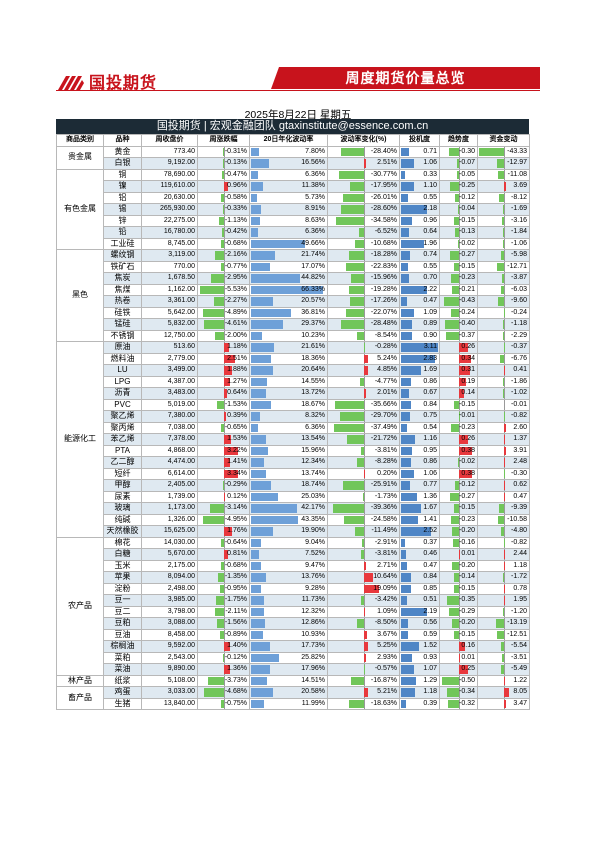 This screenshot has height=842, width=595. I want to click on category-cell: 畜产品, so click(80, 698).